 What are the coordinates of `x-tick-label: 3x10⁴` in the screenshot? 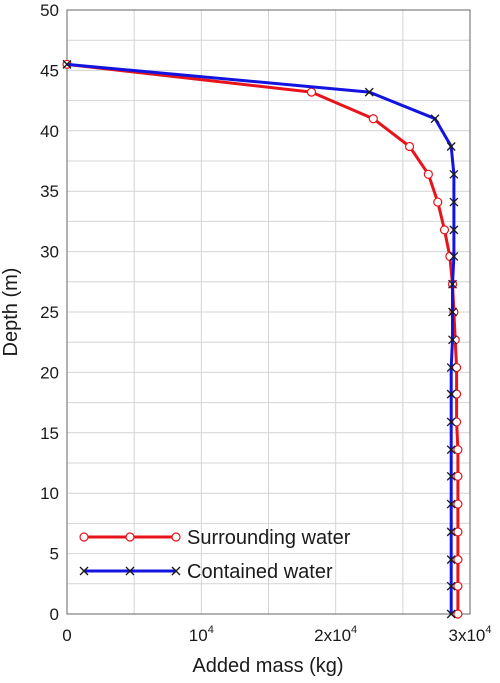 It's located at (470, 634).